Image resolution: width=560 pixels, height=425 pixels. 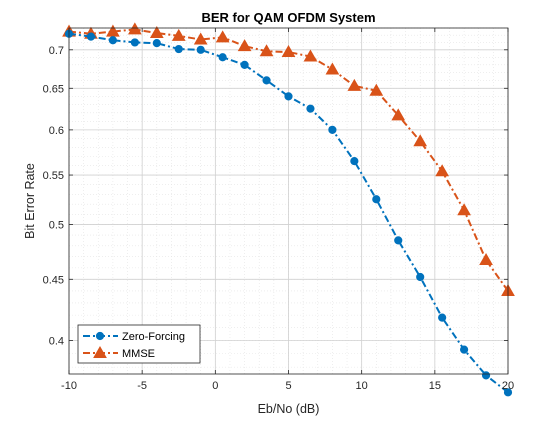 I want to click on legend-item: Zero-Forcing, so click(x=134, y=337).